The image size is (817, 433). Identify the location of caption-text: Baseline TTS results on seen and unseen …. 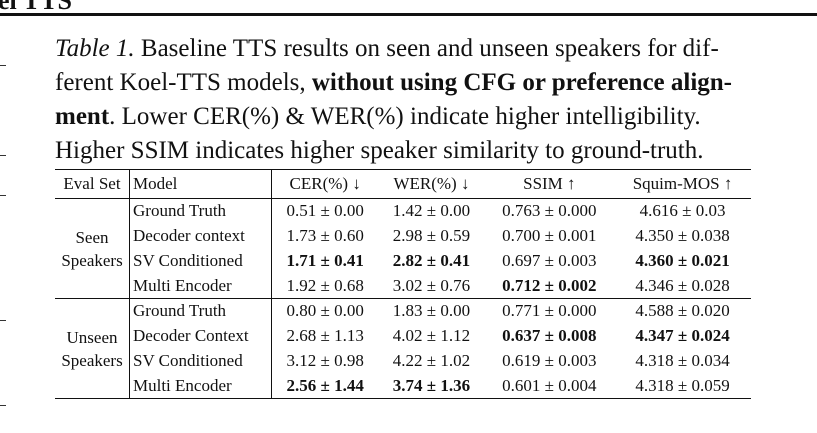
(426, 48).